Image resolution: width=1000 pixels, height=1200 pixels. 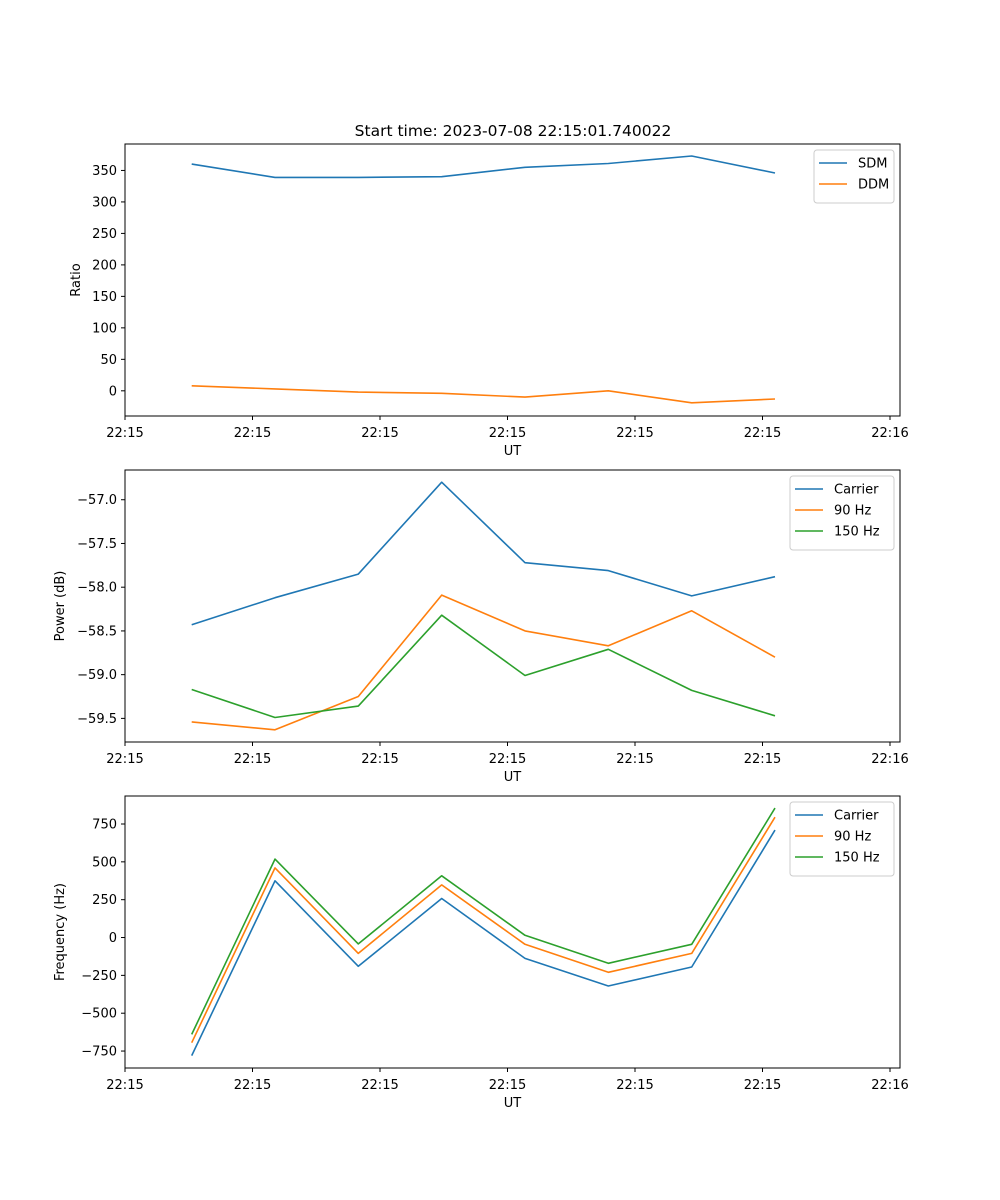 I want to click on chart-title: Start time: 2023-07-08 22:15:01.740022, so click(x=513, y=131).